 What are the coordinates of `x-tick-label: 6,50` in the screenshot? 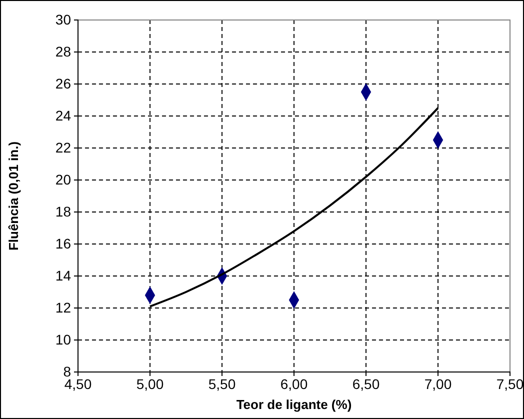 It's located at (366, 384).